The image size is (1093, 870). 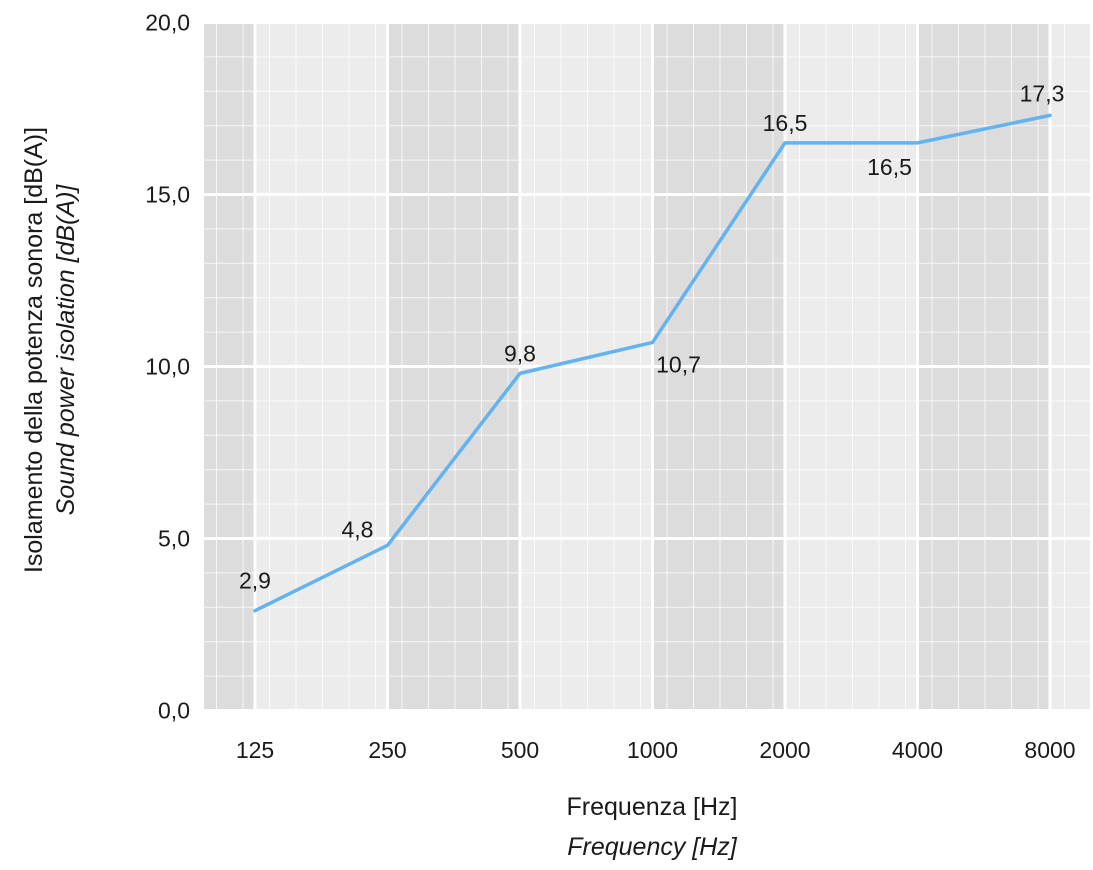 I want to click on data-label: 17,3, so click(x=1042, y=93).